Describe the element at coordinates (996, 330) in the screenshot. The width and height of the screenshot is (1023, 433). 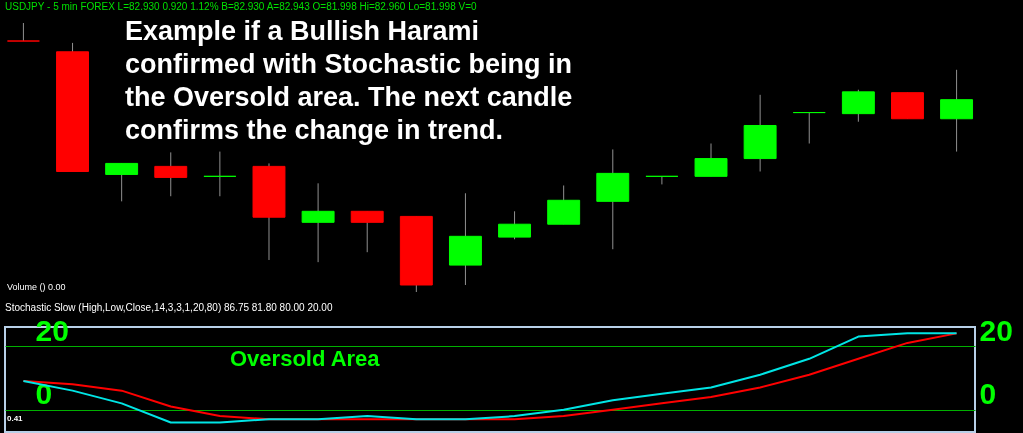
I see `y2-tick-label: 20` at that location.